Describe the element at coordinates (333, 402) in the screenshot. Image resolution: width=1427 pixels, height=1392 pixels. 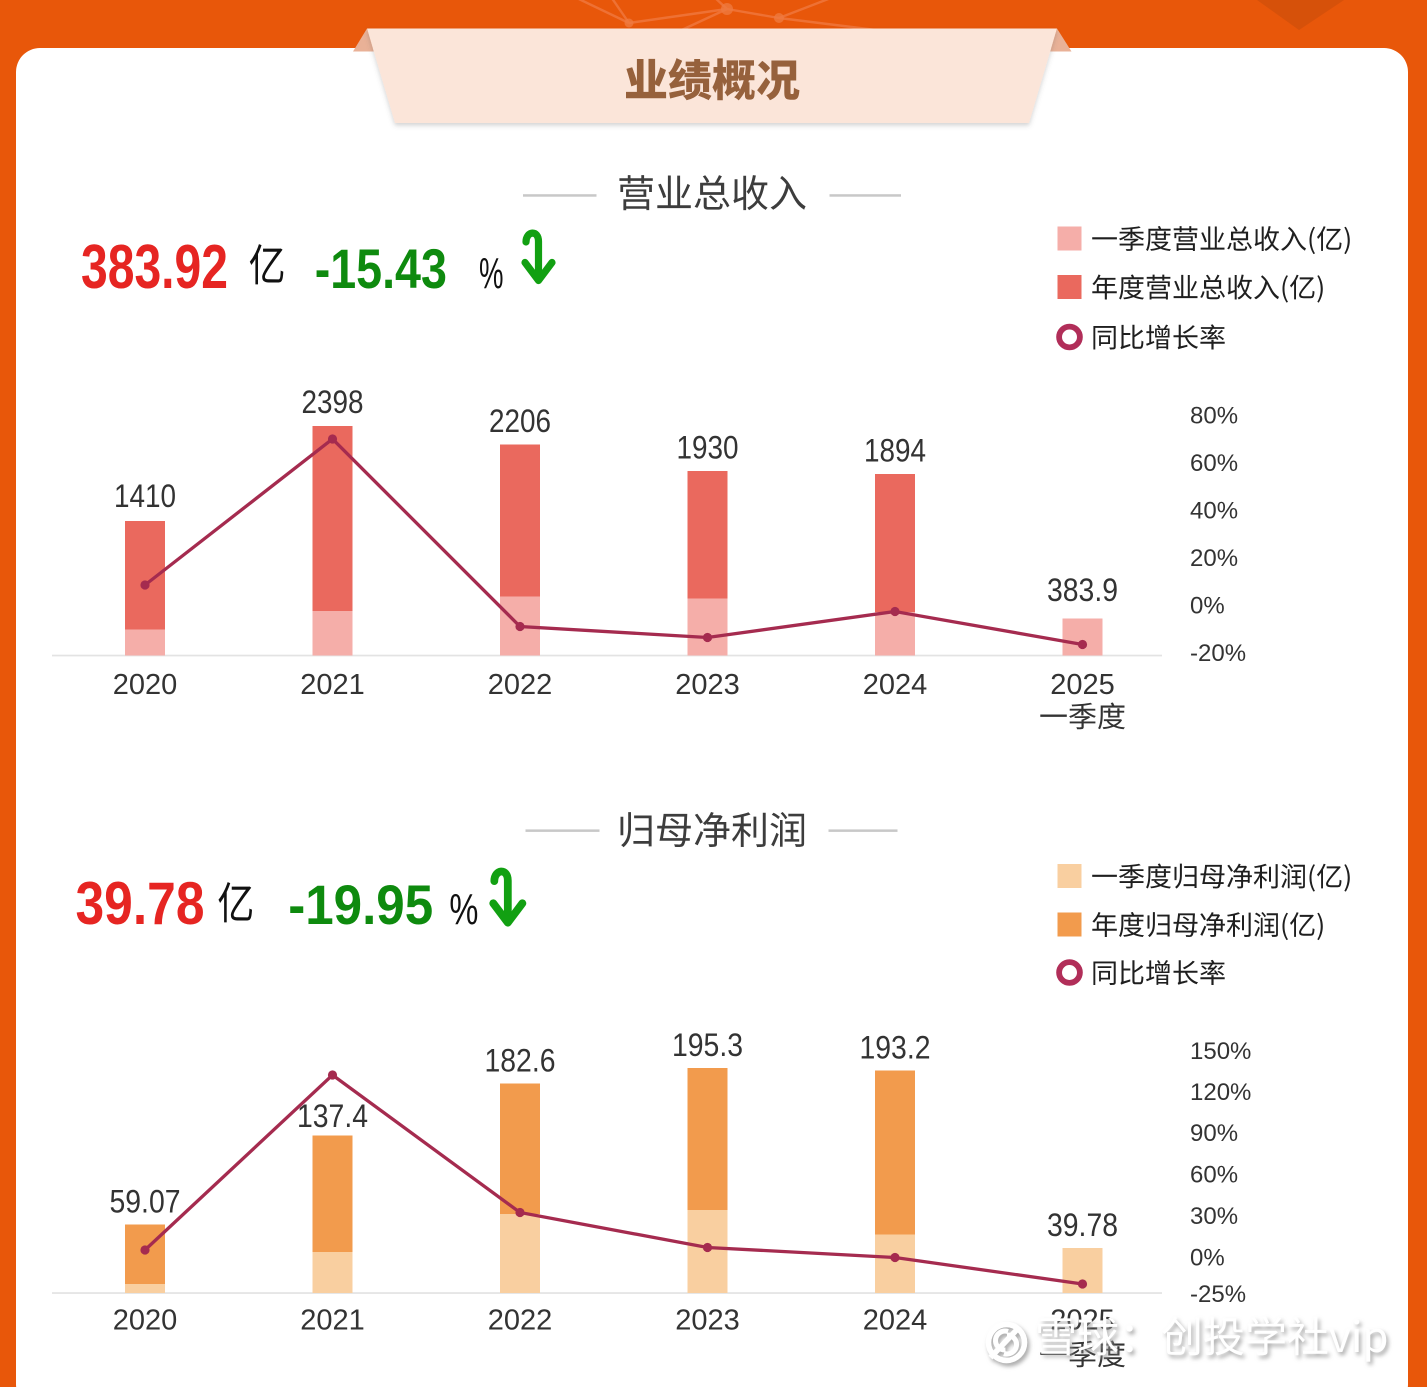
I see `svg-text: 2398` at that location.